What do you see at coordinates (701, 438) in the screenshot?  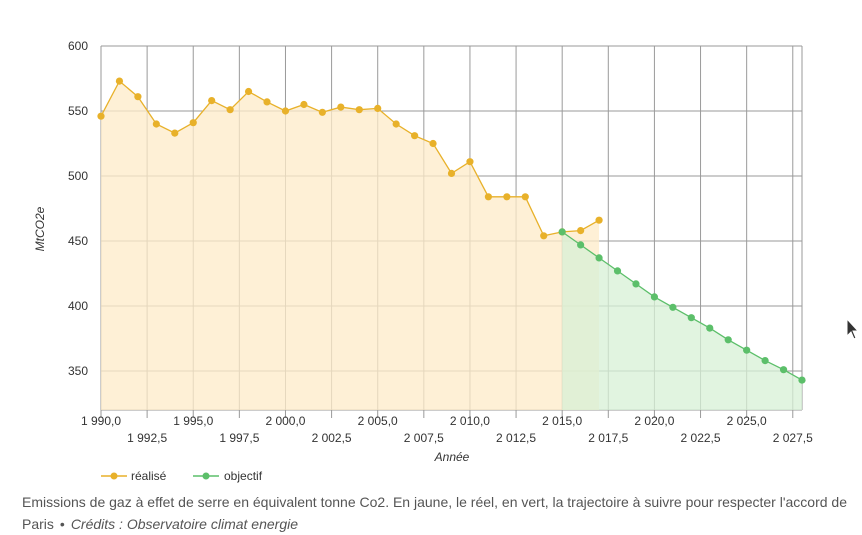 I see `x-tick-label: 2 022,5` at bounding box center [701, 438].